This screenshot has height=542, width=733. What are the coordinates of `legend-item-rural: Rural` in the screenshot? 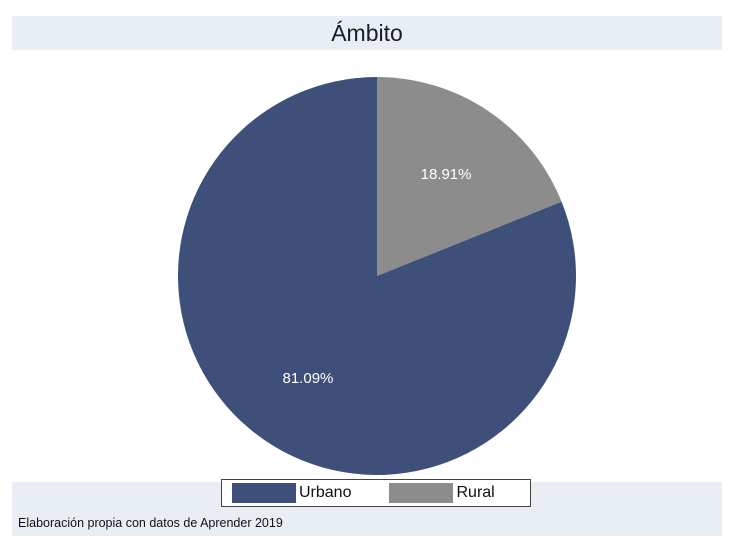 It's located at (455, 493).